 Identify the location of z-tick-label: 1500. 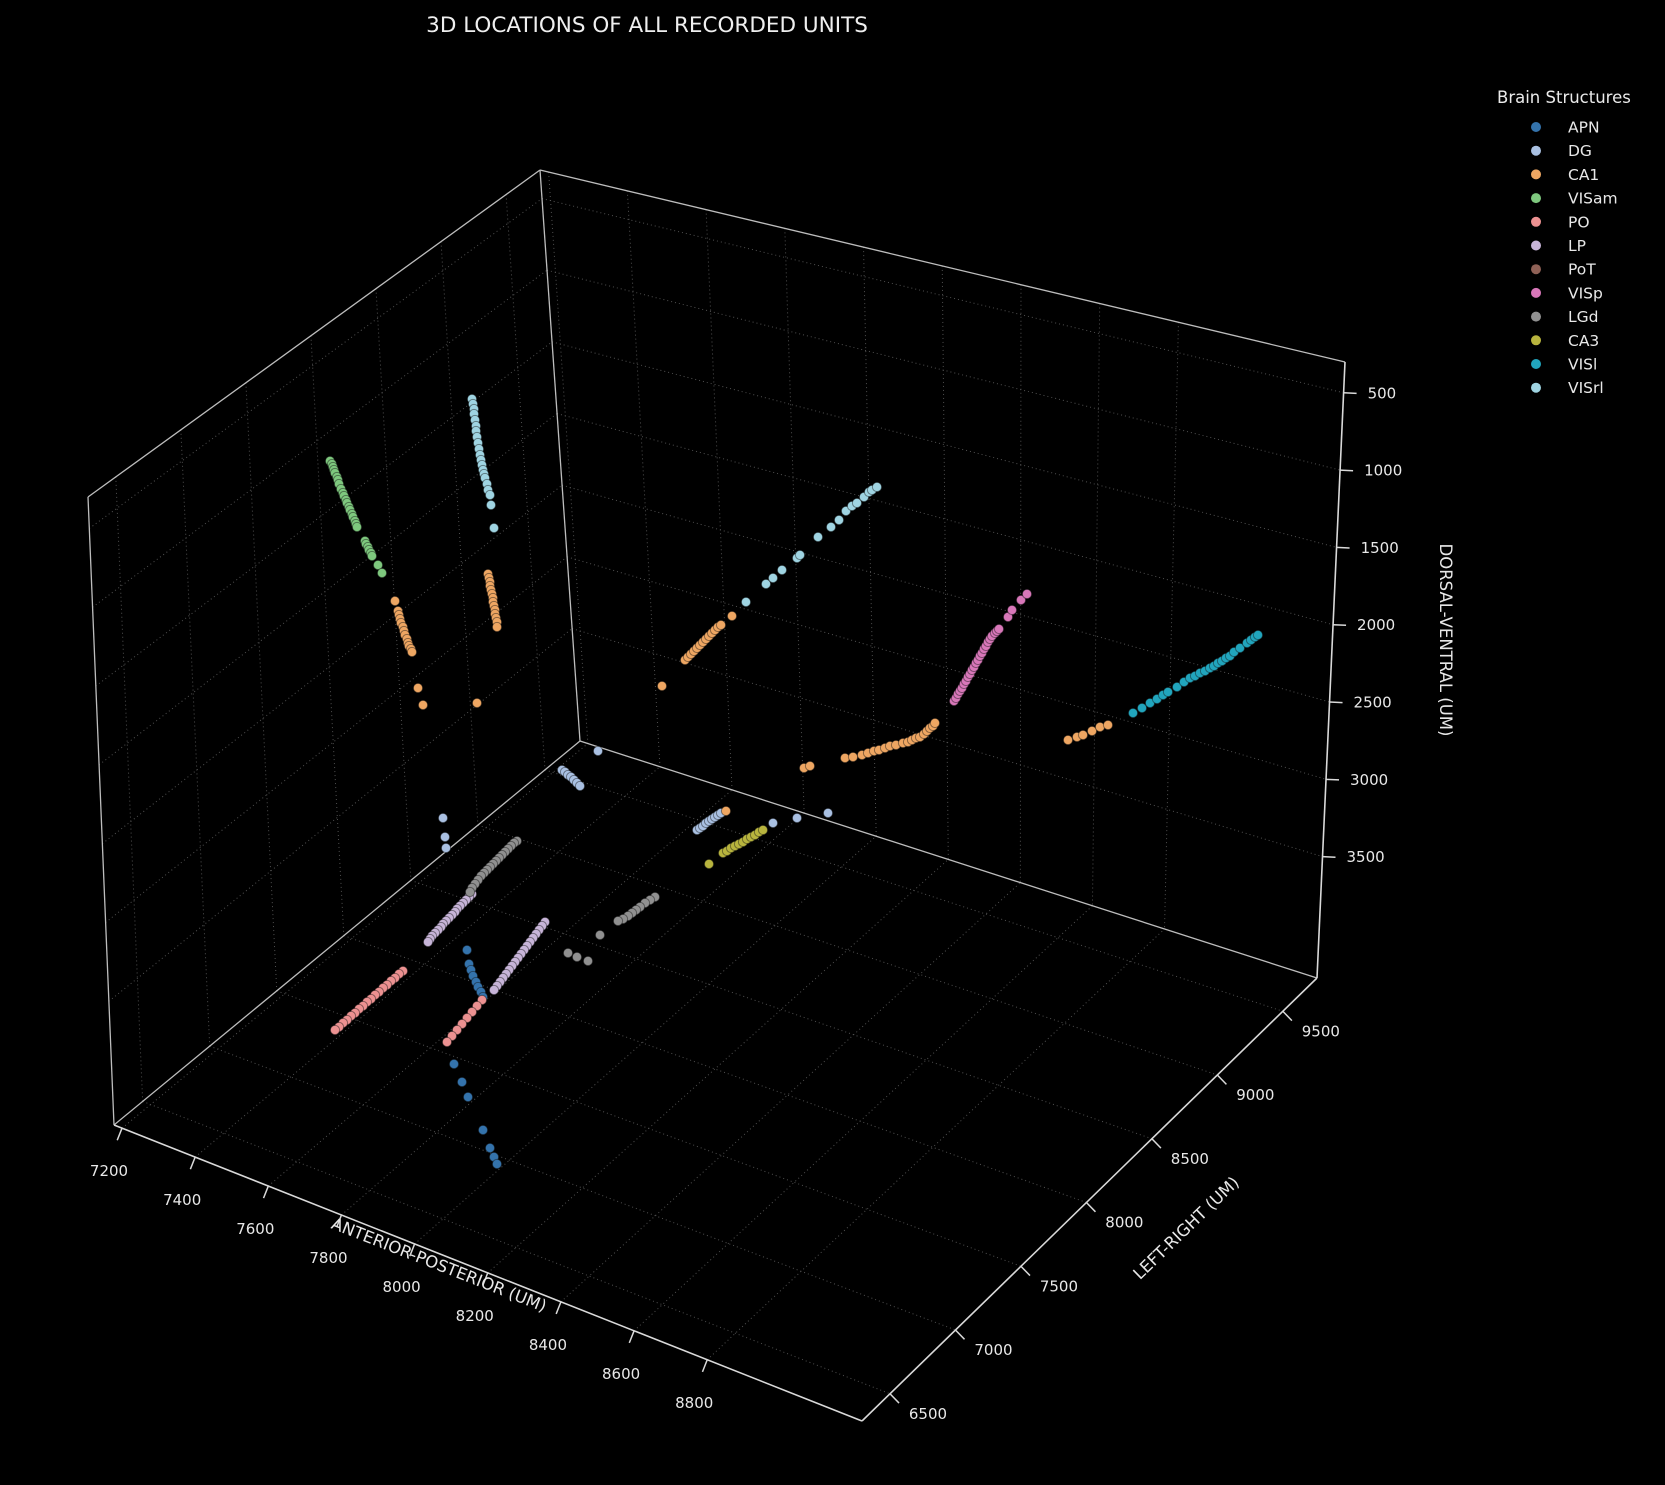
(1380, 548).